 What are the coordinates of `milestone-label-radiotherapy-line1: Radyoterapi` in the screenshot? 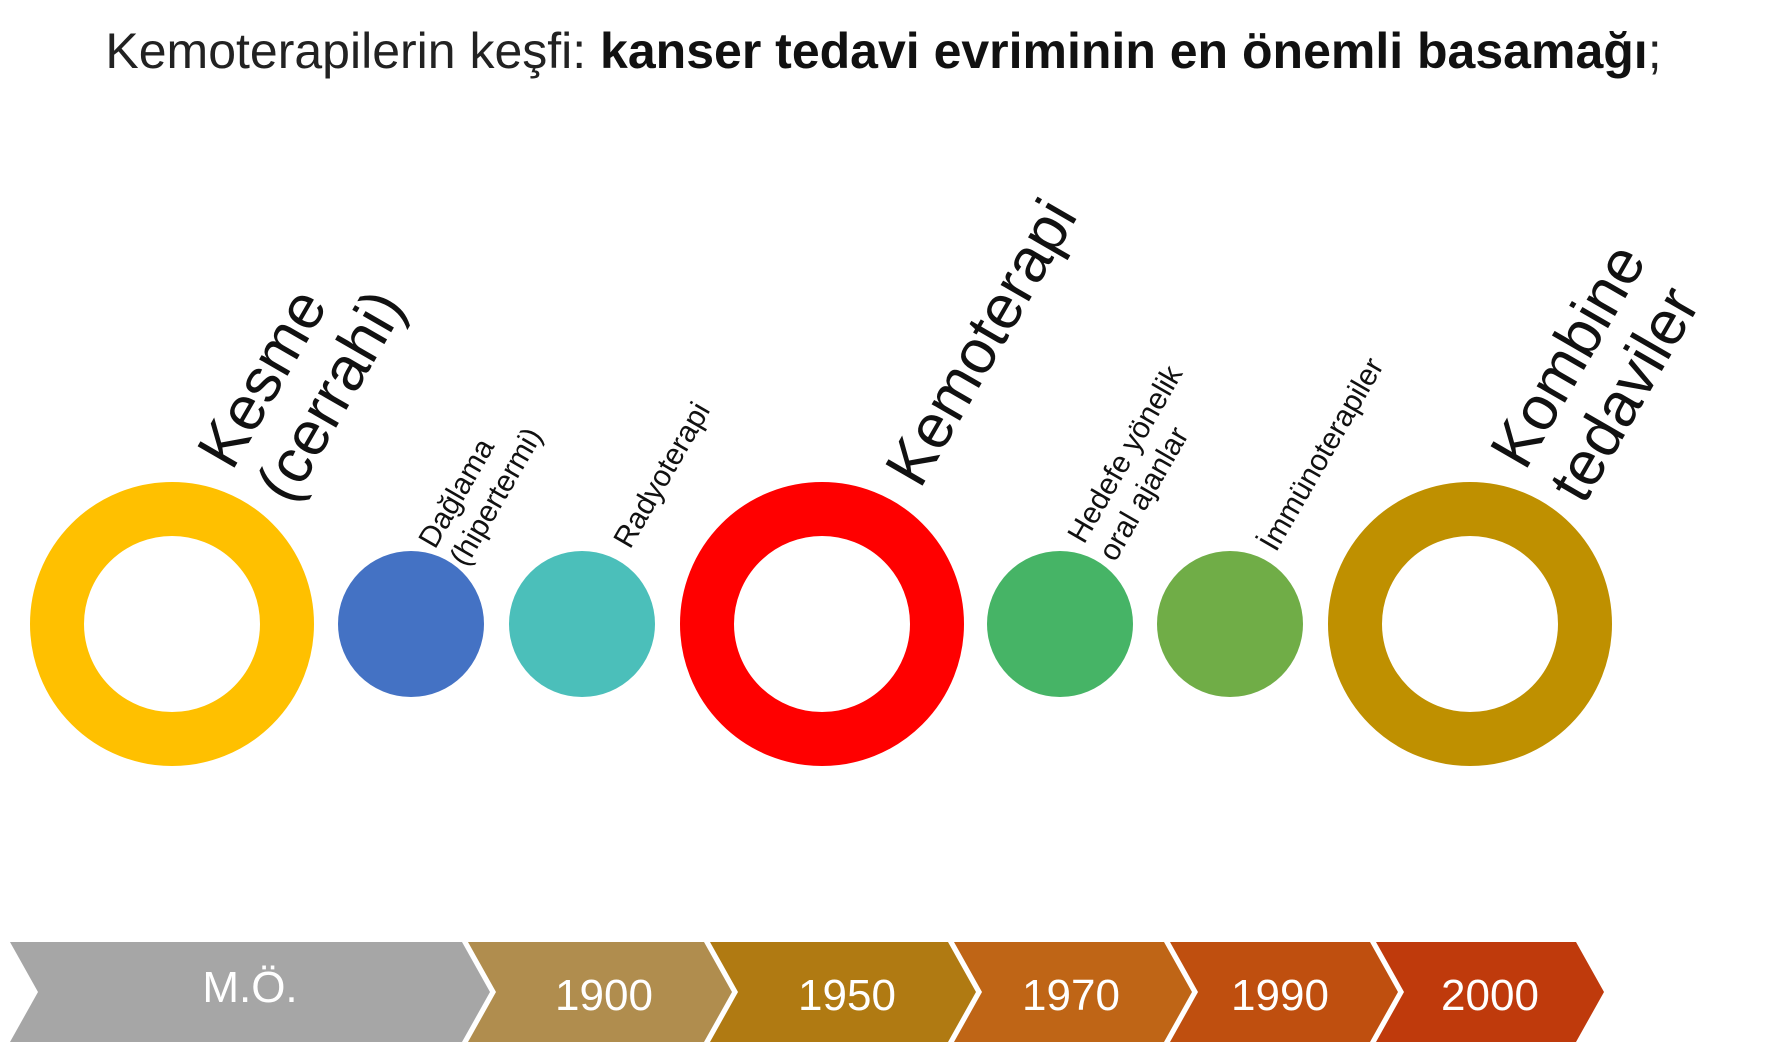 It's located at (661, 475).